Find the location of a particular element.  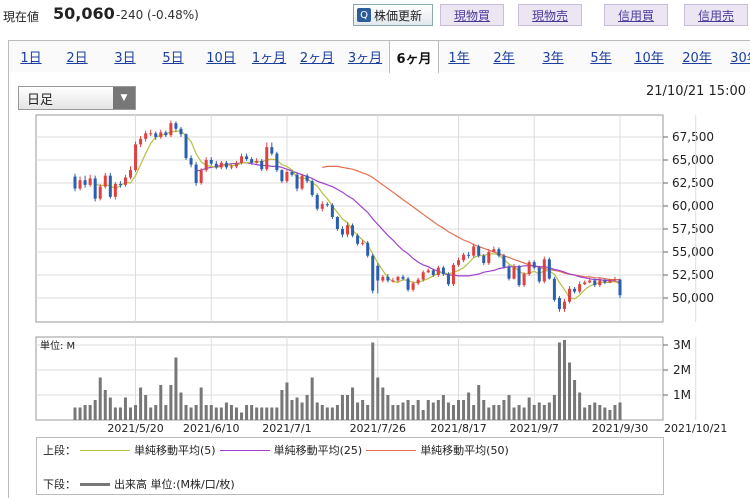

tab-1: 2日 is located at coordinates (77, 58).